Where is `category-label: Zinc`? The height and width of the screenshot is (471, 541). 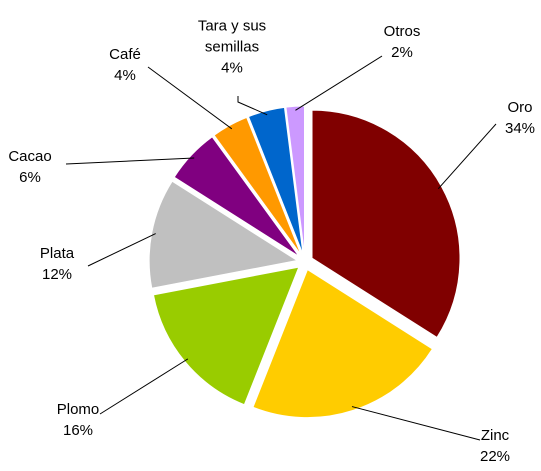
category-label: Zinc is located at coordinates (495, 435).